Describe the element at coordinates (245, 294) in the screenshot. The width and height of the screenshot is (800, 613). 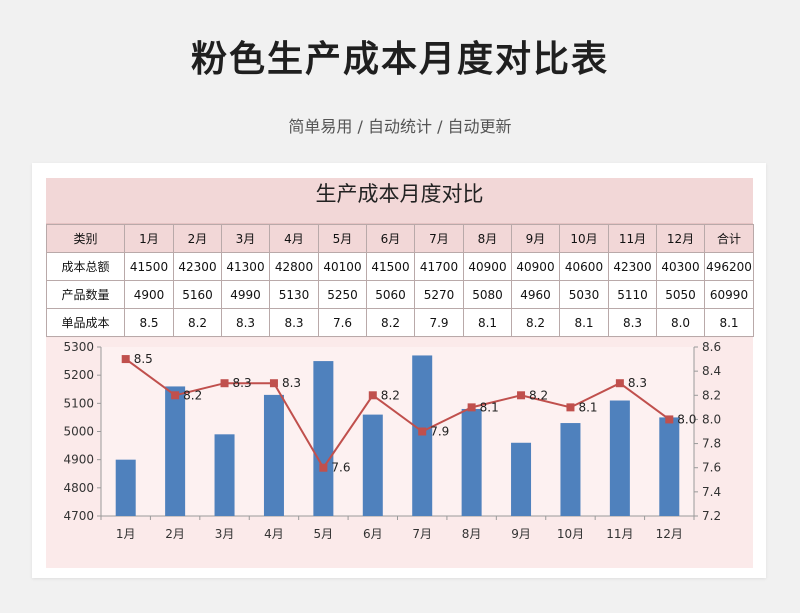
I see `table-cell: 4990` at that location.